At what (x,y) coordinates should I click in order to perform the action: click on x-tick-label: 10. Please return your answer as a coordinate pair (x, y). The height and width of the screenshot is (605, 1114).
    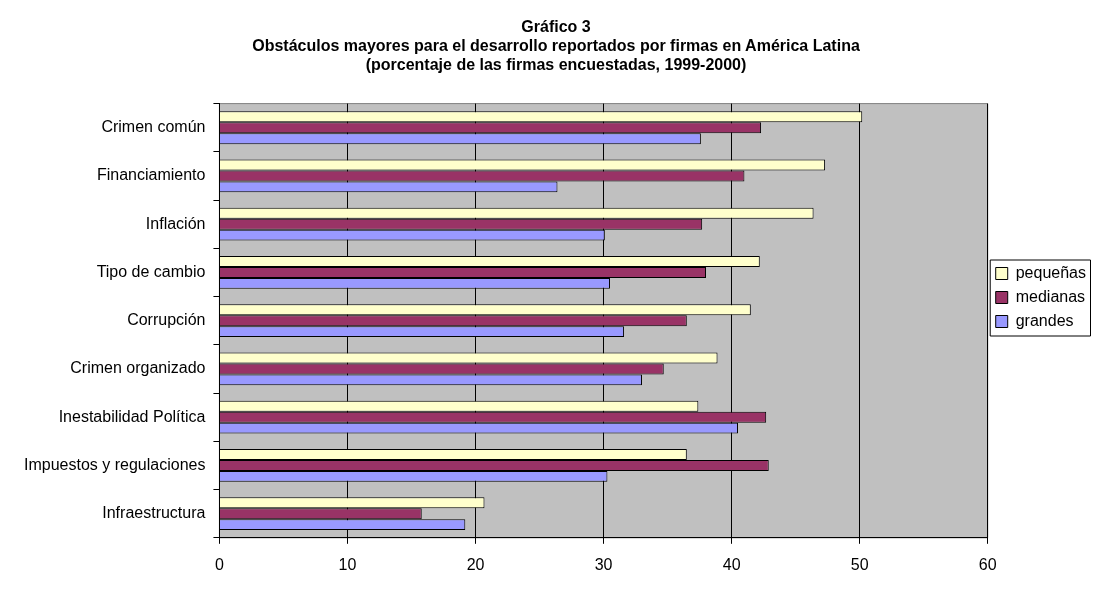
    Looking at the image, I should click on (347, 564).